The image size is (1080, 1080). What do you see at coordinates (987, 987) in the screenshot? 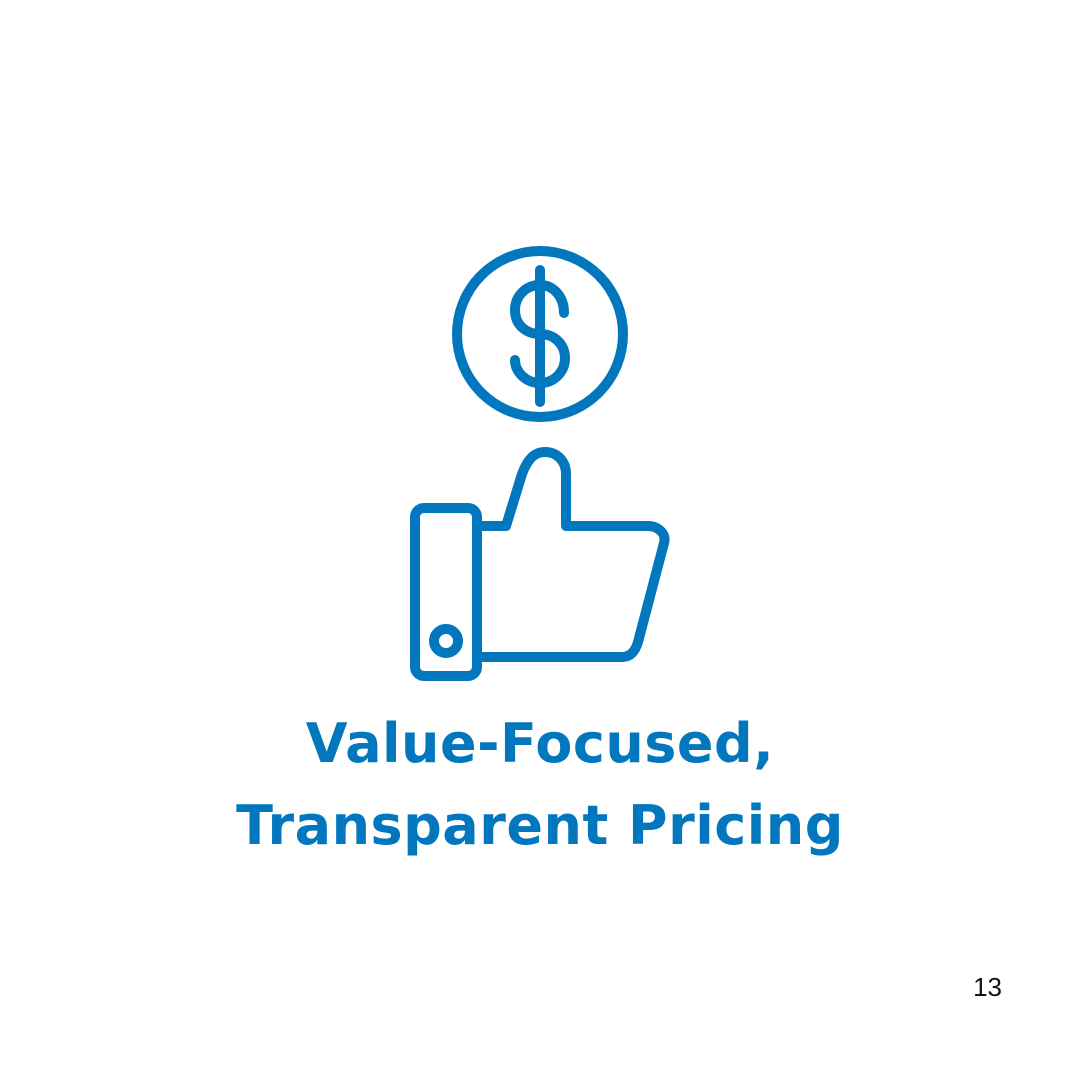
I see `page-number: 13` at bounding box center [987, 987].